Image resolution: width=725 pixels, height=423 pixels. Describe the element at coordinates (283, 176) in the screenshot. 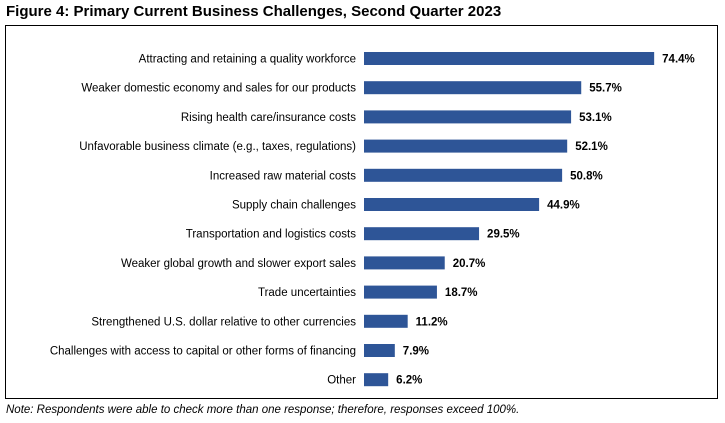

I see `category-label: Increased raw material costs` at that location.